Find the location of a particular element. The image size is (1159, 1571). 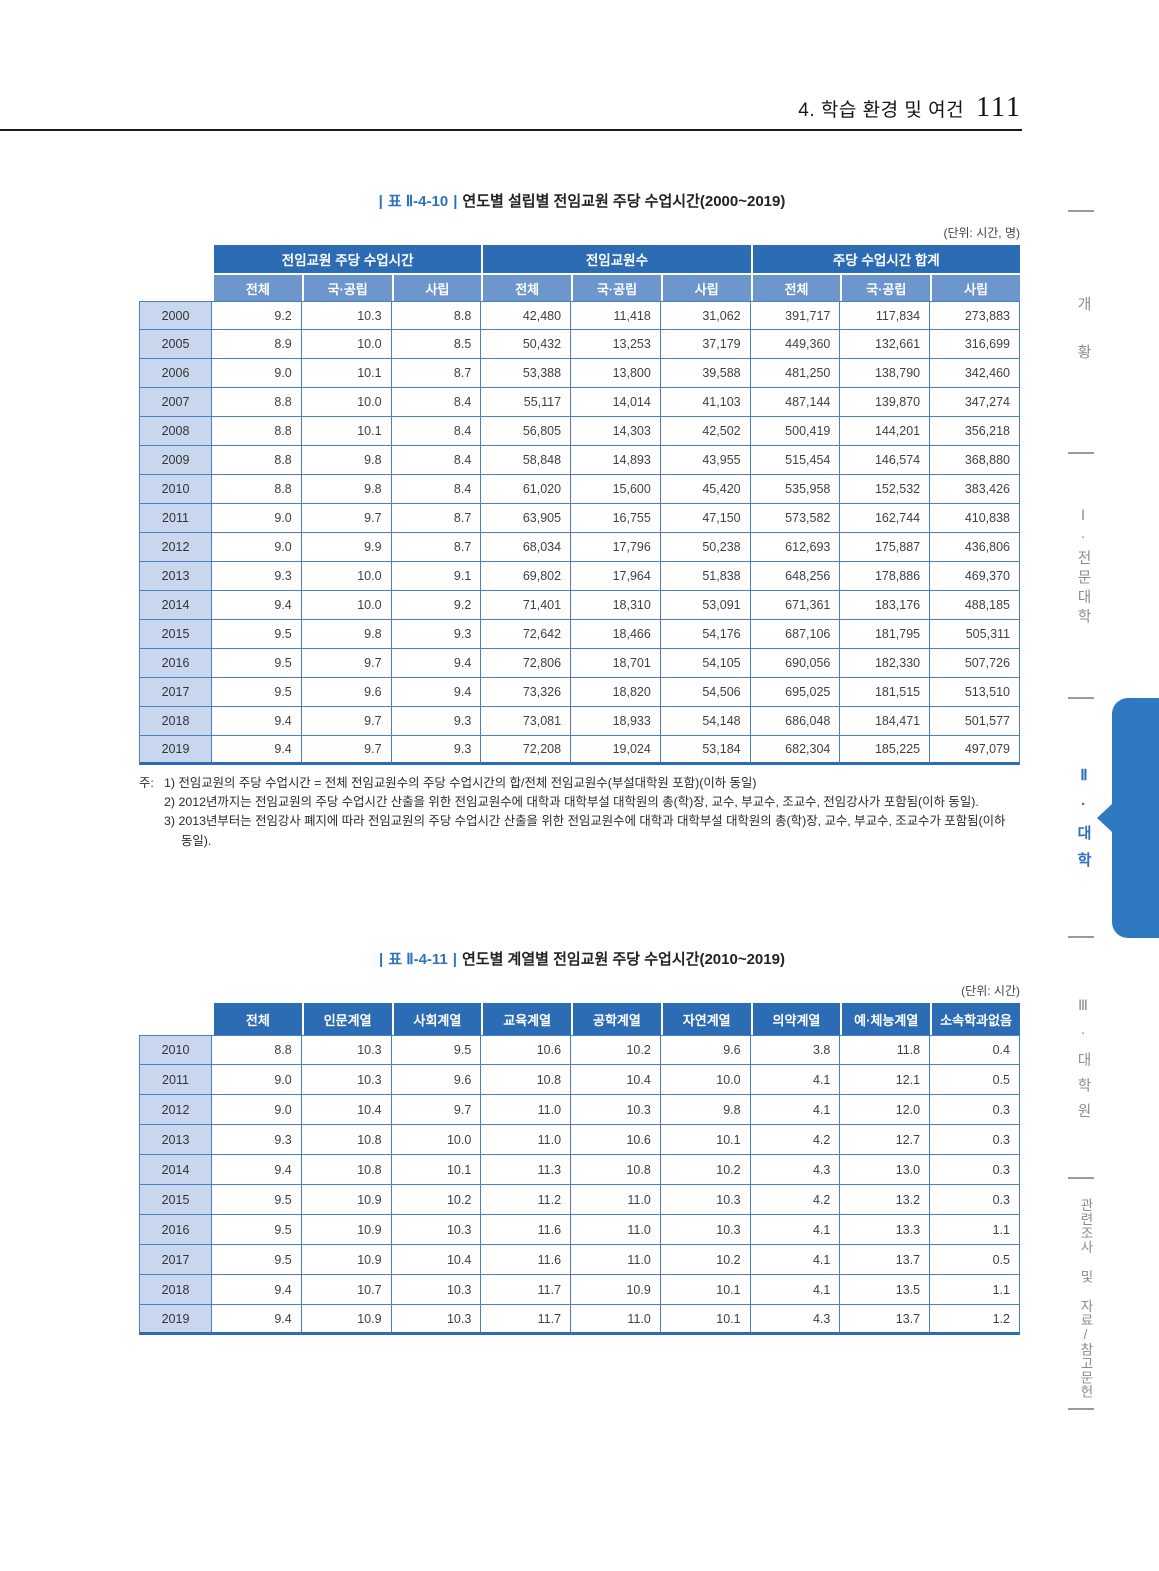

table-row: 2017 9.5 10.9 10.4 11.6 11.0 10.2 4.1 13.7 0.5 is located at coordinates (579, 1260).